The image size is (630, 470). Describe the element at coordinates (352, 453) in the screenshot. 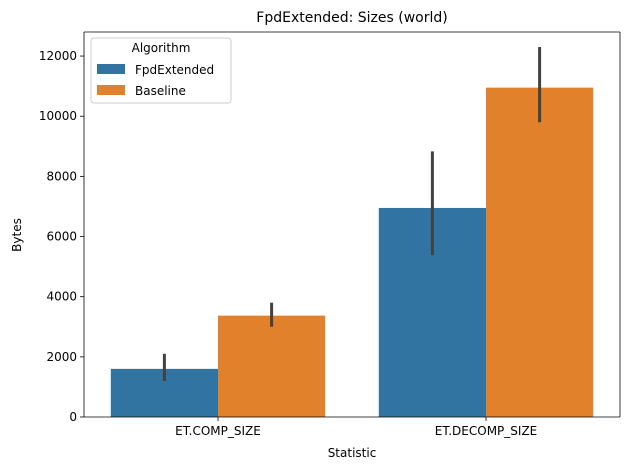

I see `x-axis-title: Statistic` at that location.